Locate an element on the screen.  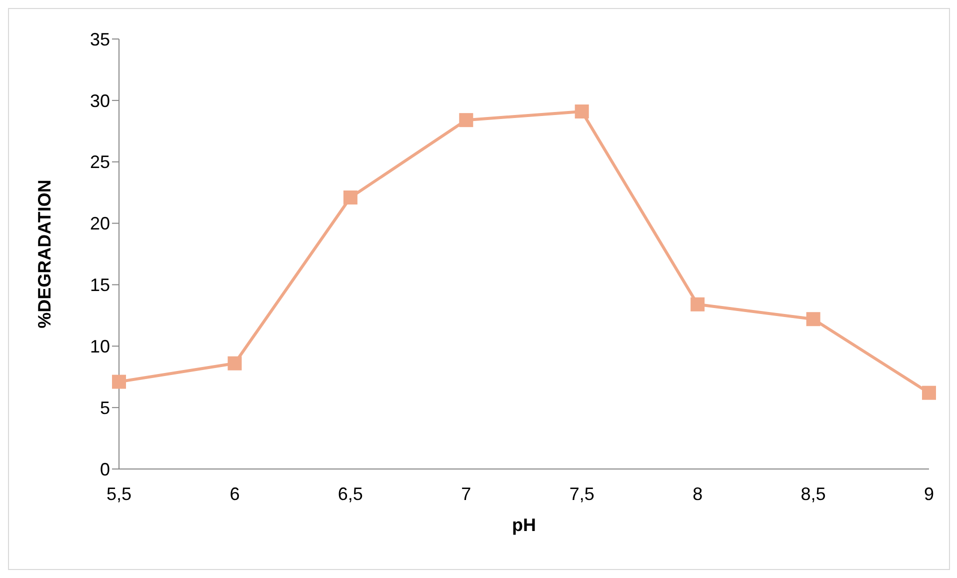
y-tick-label: 30 is located at coordinates (100, 100).